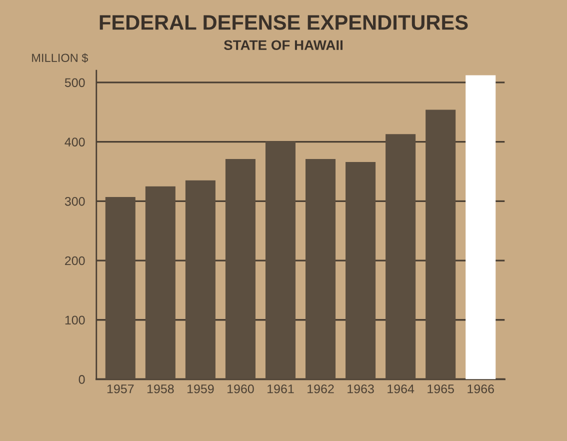 Image resolution: width=567 pixels, height=441 pixels. I want to click on x-tick-label: 1959, so click(201, 389).